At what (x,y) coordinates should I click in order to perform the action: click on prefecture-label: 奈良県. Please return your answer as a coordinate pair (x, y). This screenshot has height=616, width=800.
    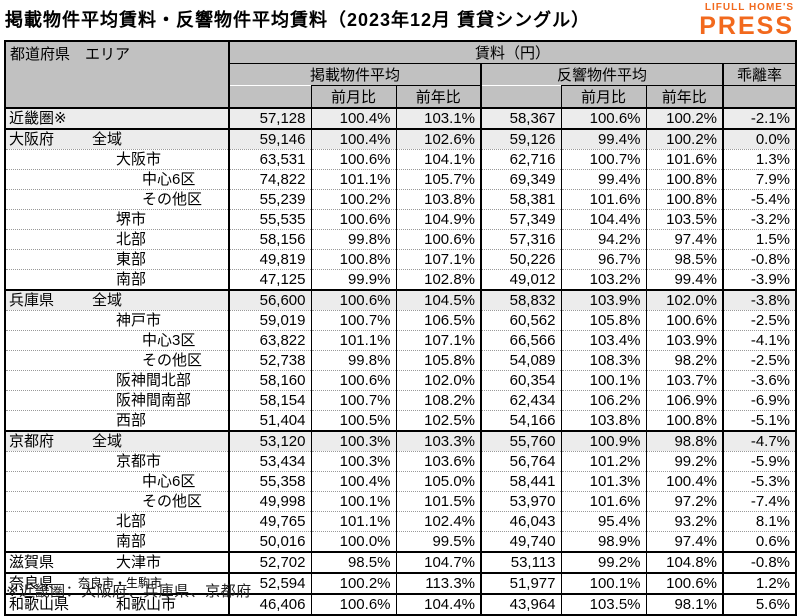
    Looking at the image, I should click on (32, 583).